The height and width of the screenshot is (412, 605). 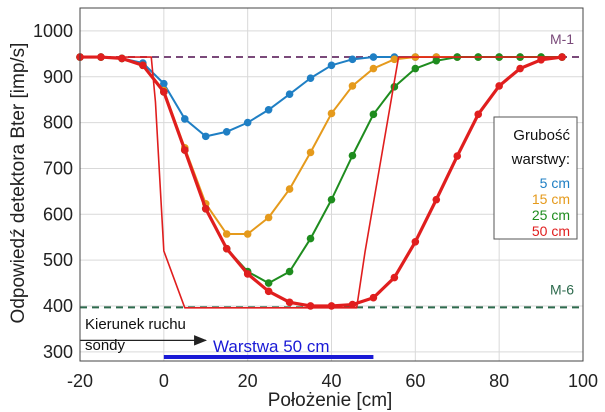 What do you see at coordinates (53, 191) in the screenshot?
I see `y-tick-labels: 300 400 500 600 700 800 900 1000` at bounding box center [53, 191].